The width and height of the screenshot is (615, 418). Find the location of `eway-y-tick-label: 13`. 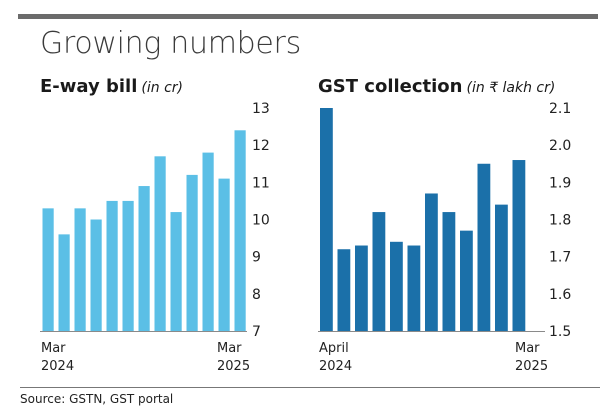

eway-y-tick-label: 13 is located at coordinates (261, 109).